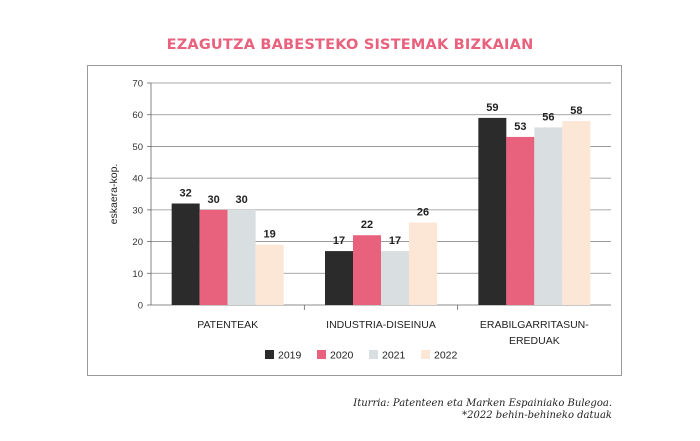  I want to click on provisional-note: *2022 behin-behineko datuak, so click(537, 415).